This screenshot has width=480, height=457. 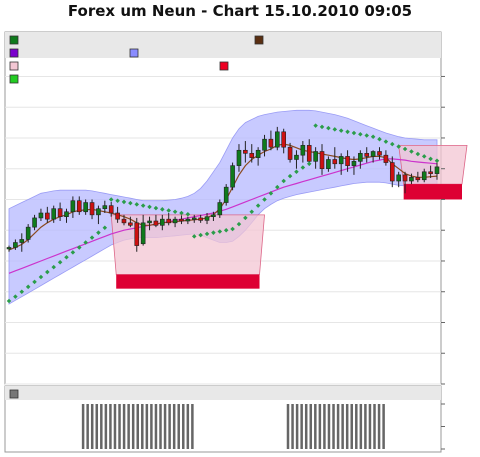 I want to click on price-axis, so click(x=443, y=230).